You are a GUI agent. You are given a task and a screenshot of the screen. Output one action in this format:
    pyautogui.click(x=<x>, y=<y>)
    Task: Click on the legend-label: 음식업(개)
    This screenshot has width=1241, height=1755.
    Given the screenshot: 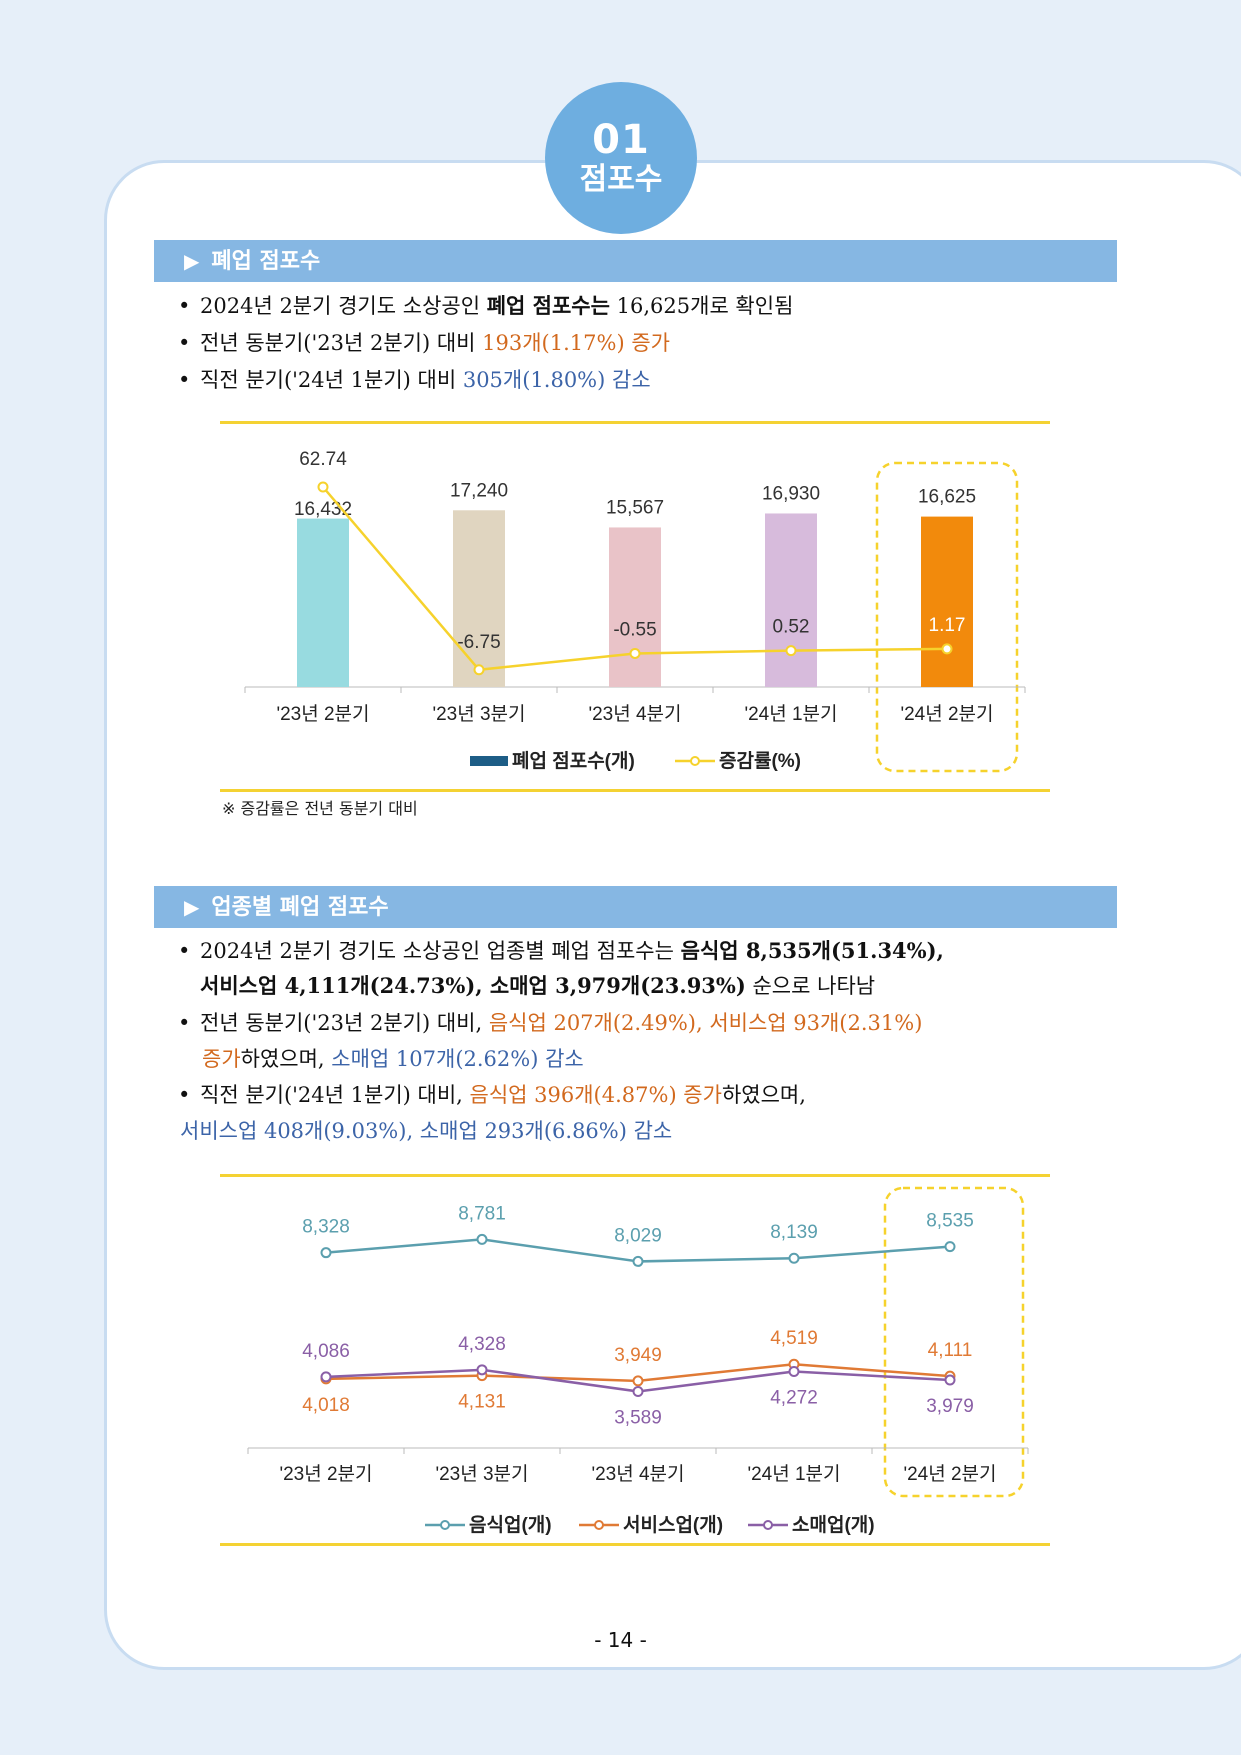 What is the action you would take?
    pyautogui.click(x=510, y=1525)
    